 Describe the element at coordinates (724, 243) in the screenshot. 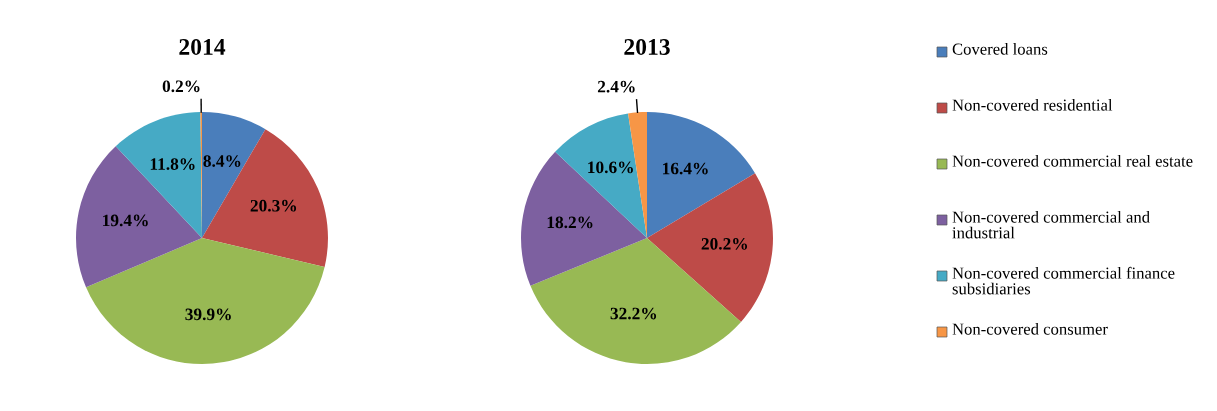

I see `data-label: 20.2%` at that location.